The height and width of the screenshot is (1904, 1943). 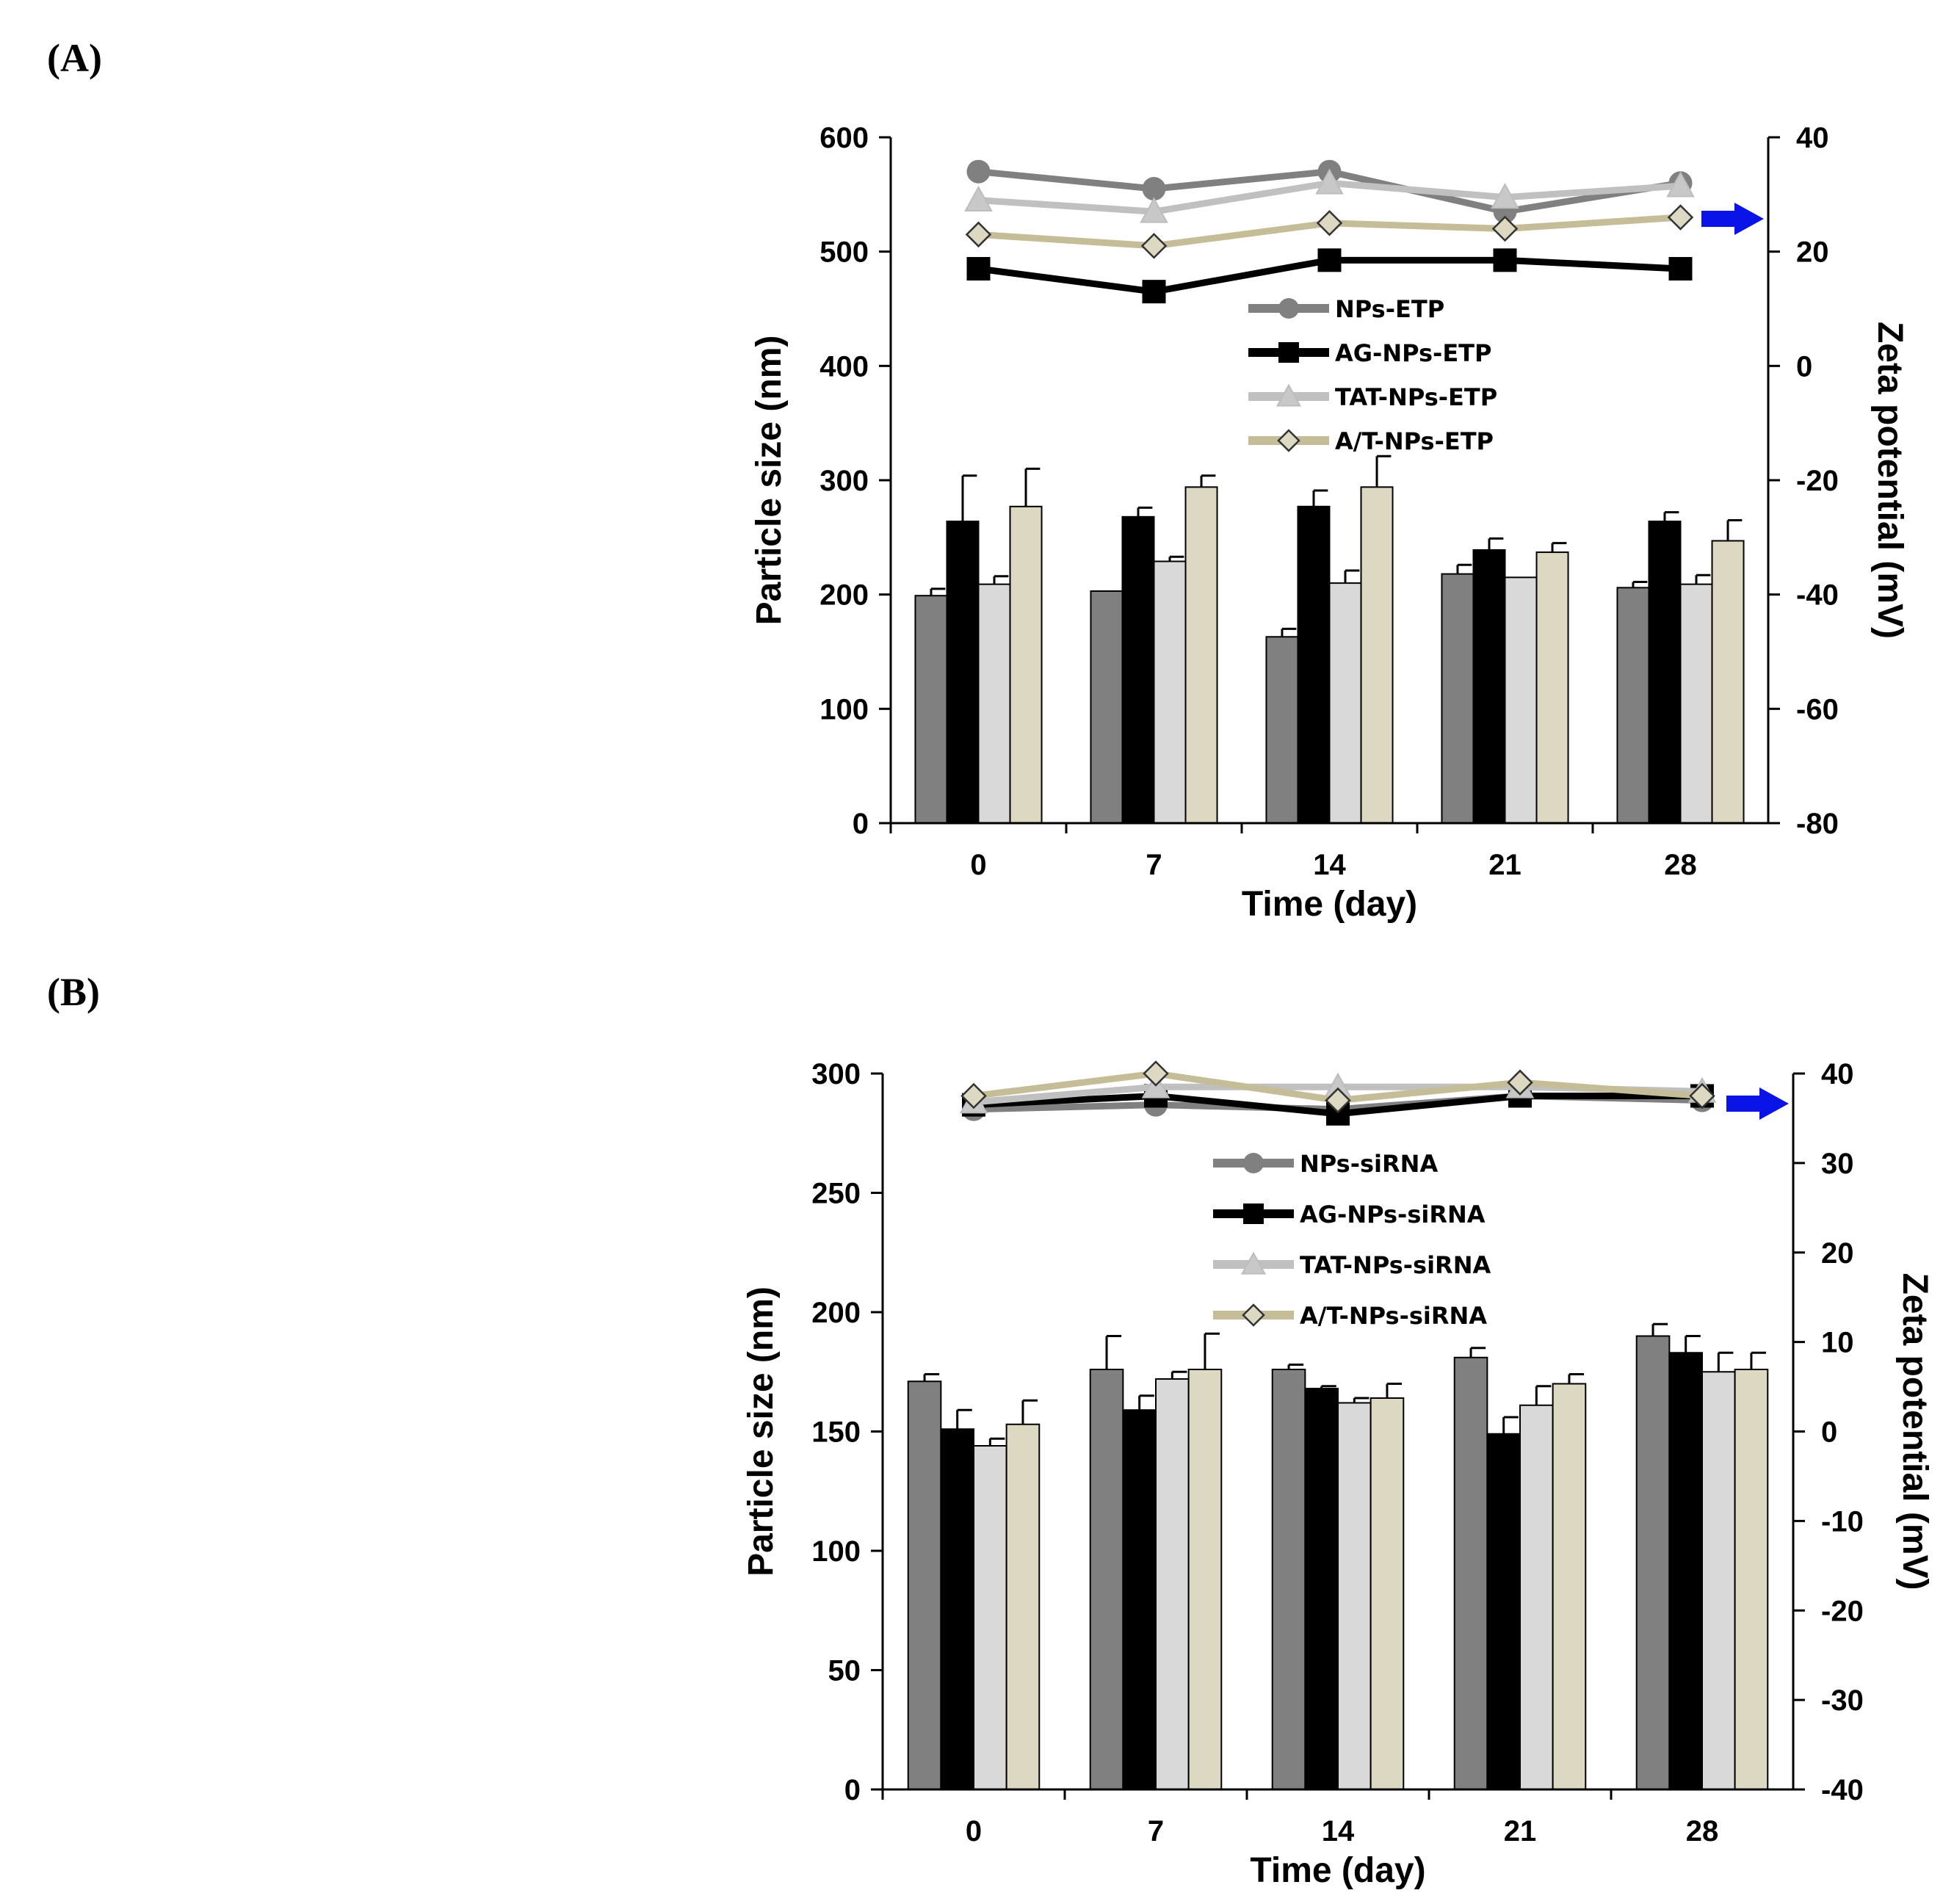 What do you see at coordinates (1843, 1790) in the screenshot?
I see `y2-tick-label-b: -40` at bounding box center [1843, 1790].